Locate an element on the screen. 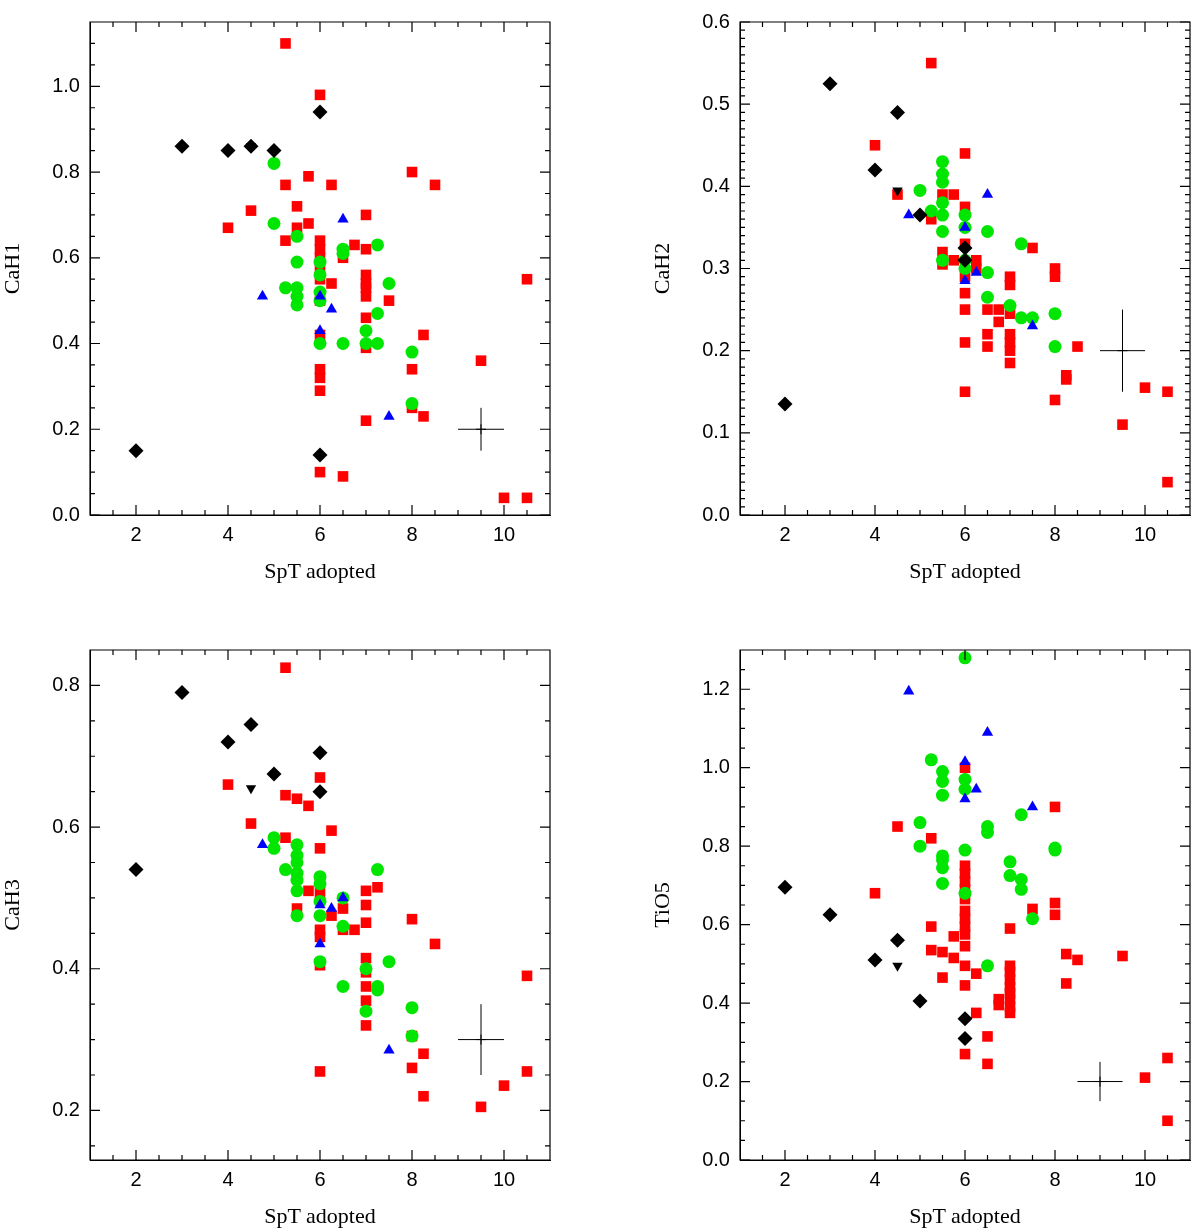 The height and width of the screenshot is (1232, 1200). y-tick-label: 1.2 is located at coordinates (716, 687).